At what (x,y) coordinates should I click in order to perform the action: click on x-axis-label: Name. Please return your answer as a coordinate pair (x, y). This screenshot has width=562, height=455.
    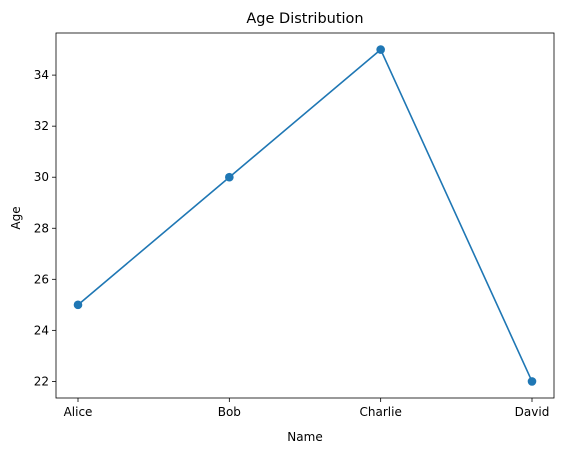
    Looking at the image, I should click on (304, 437).